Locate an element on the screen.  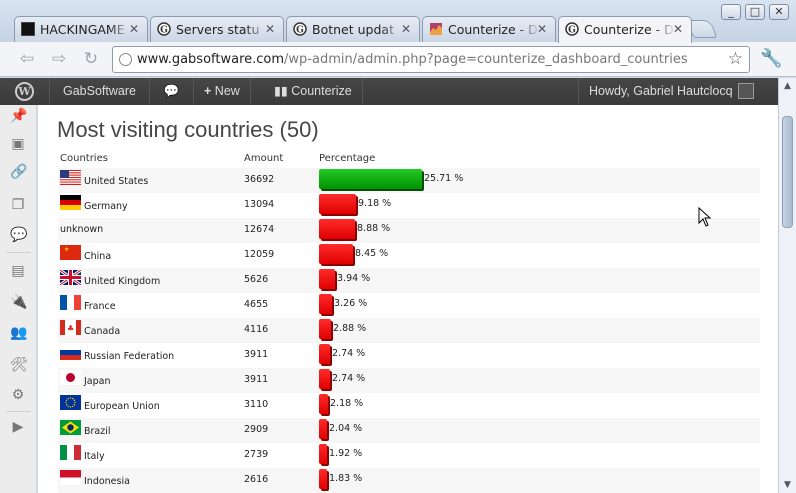
browser-tab-hackingame: HACKINGAME ✕ is located at coordinates (81, 29).